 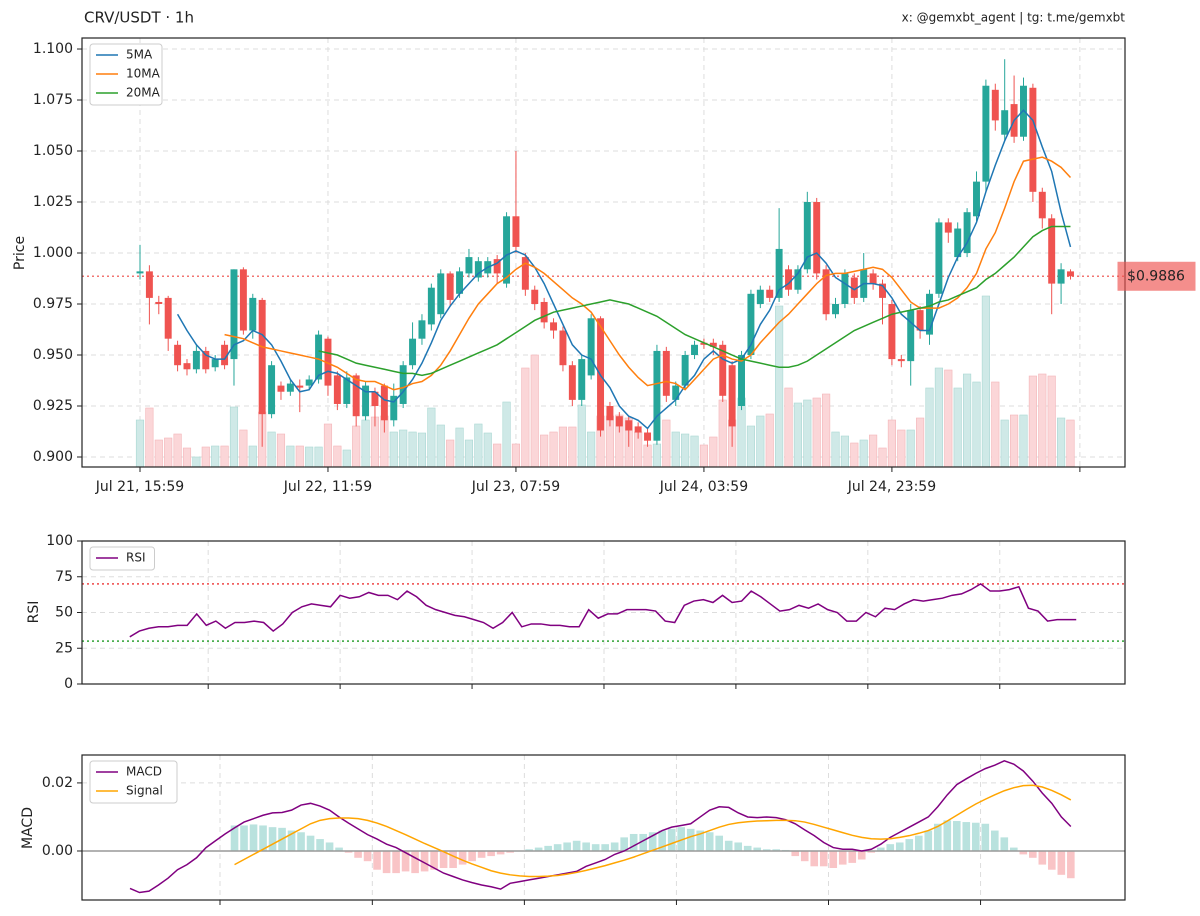 I want to click on x-tick-label: Jul 21, 15:59, so click(x=139, y=487).